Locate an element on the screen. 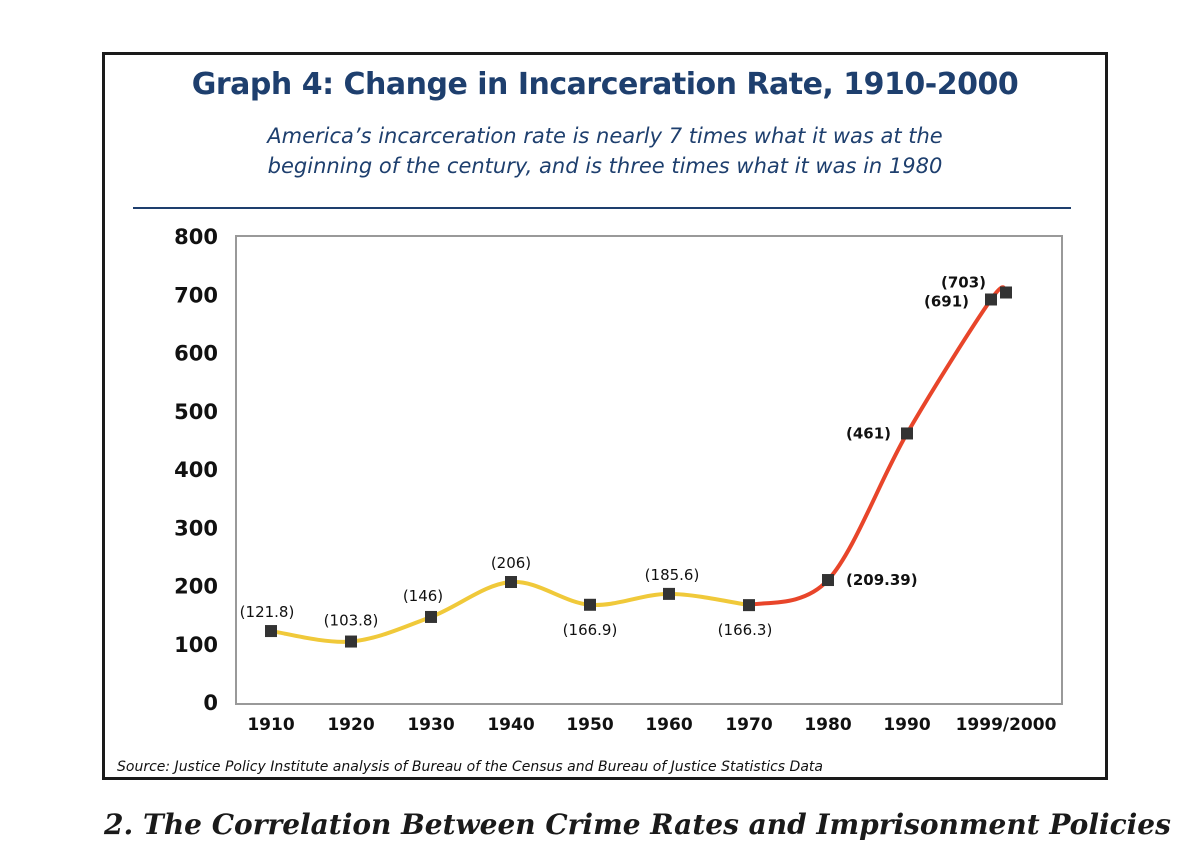  data-label: (206) is located at coordinates (511, 563).